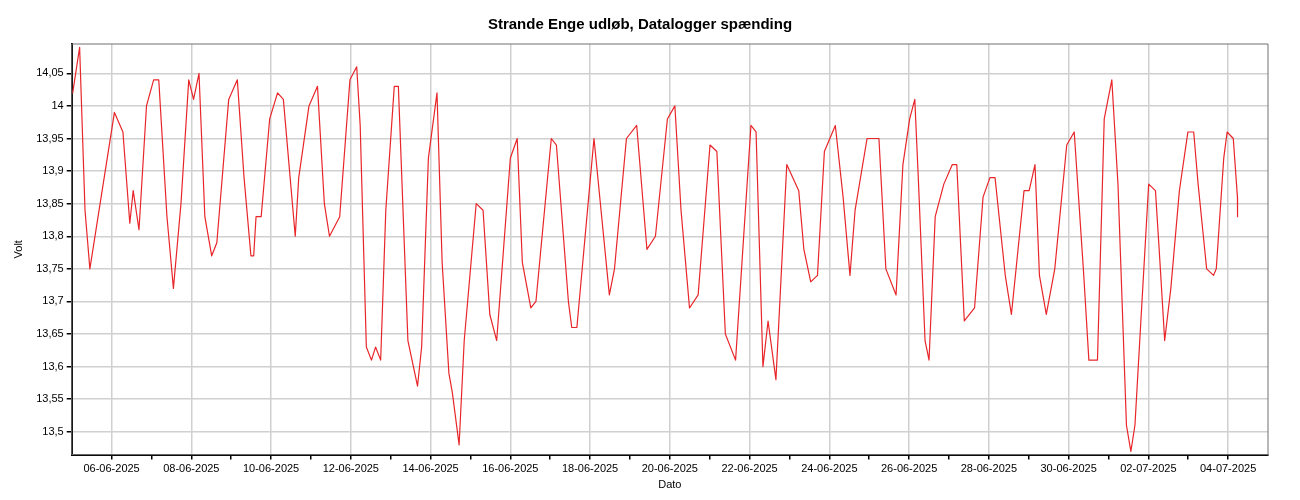  Describe the element at coordinates (1228, 468) in the screenshot. I see `x-tick-label: 04-07-2025` at that location.